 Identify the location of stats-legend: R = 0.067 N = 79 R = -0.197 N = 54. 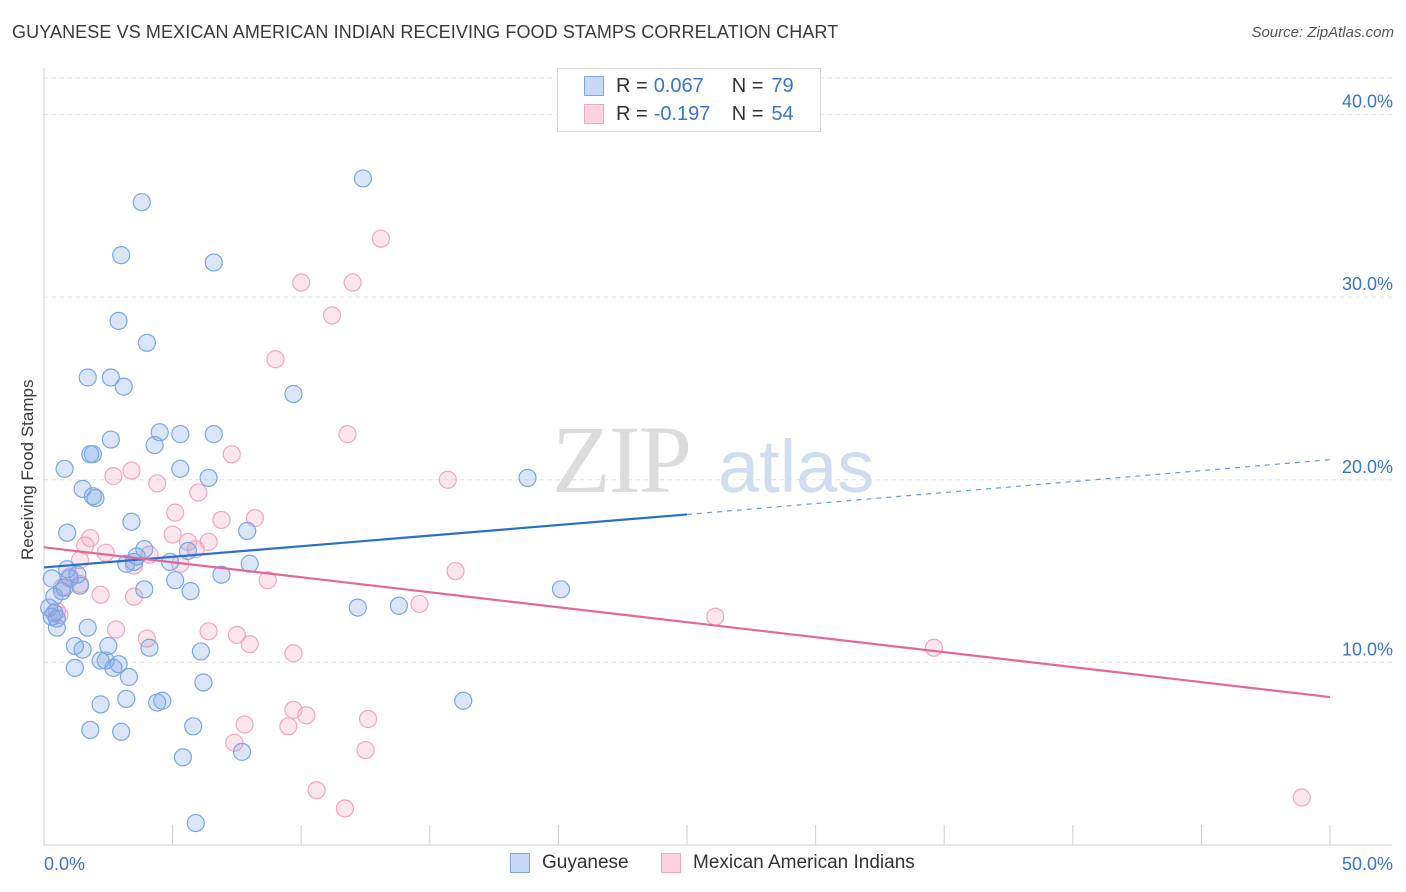
(689, 100).